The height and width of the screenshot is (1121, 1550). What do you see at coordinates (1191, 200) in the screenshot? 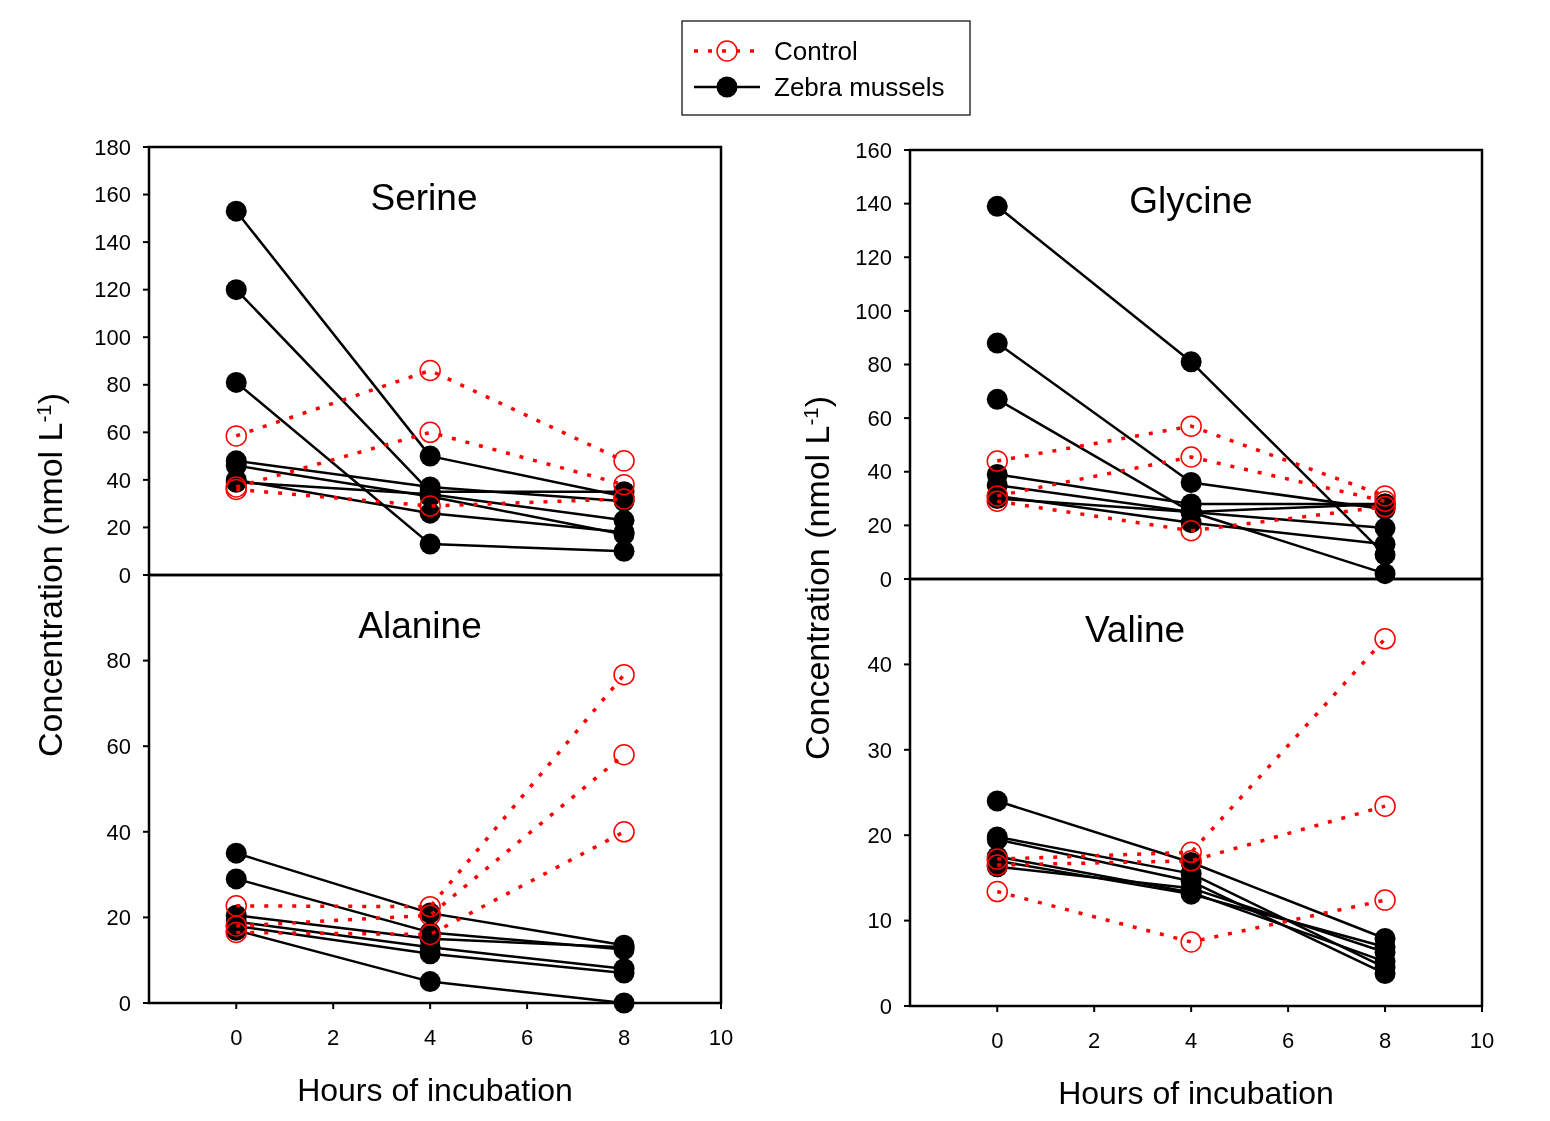
I see `text: Glycine` at bounding box center [1191, 200].